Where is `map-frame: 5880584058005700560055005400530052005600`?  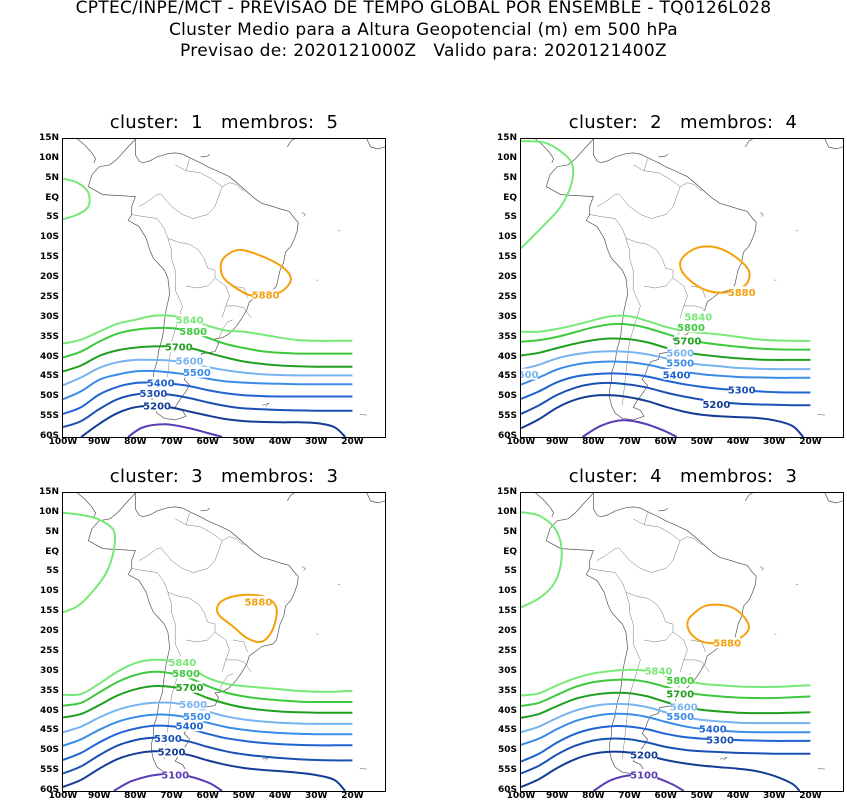 map-frame: 5880584058005700560055005400530052005600 is located at coordinates (682, 288).